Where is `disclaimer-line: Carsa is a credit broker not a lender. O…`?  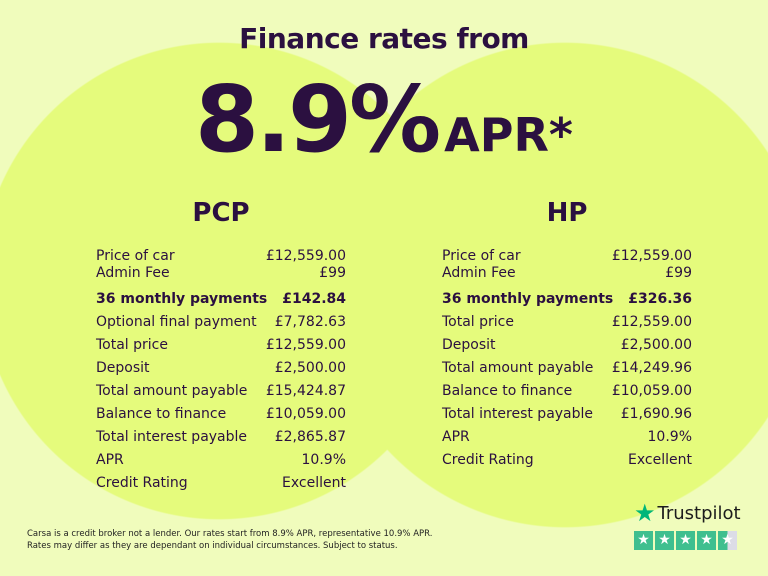
disclaimer-line: Carsa is a credit broker not a lender. O… is located at coordinates (230, 534).